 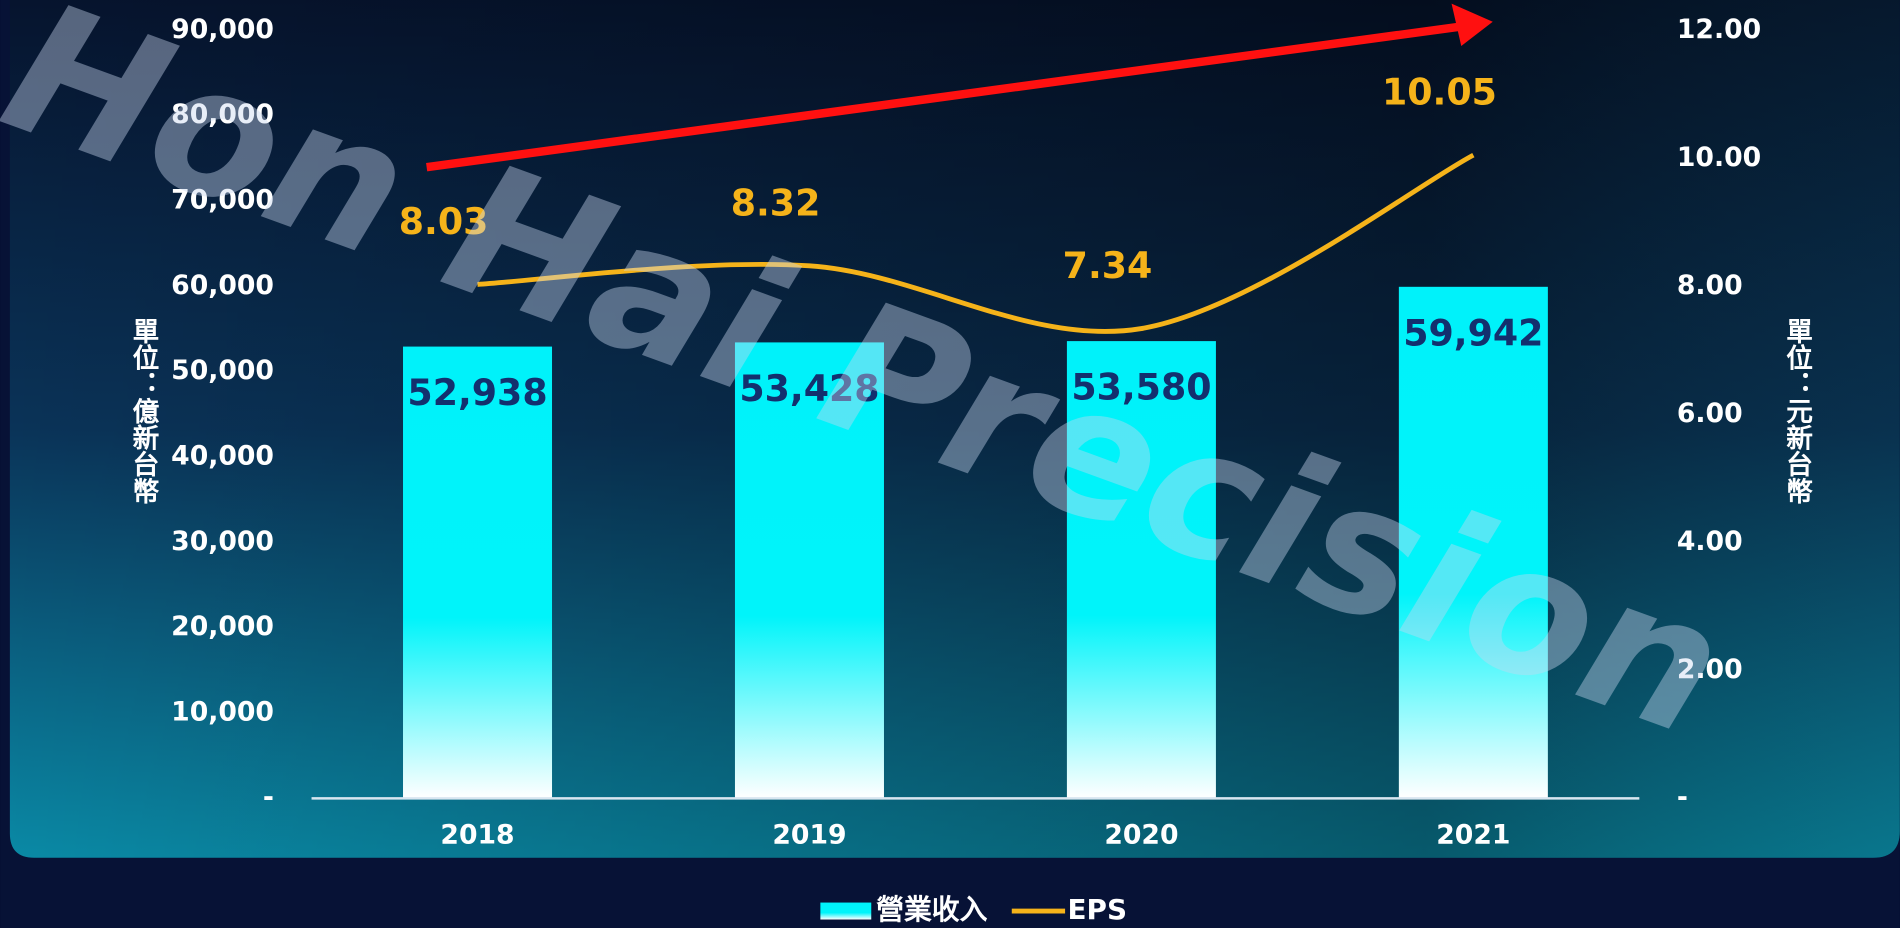 I want to click on line-value-label: 7.34, so click(x=1108, y=265).